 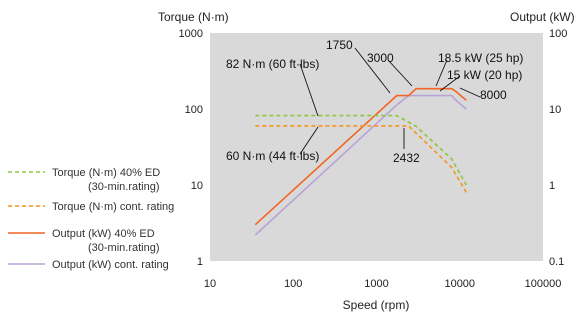 What do you see at coordinates (197, 186) in the screenshot?
I see `y-left-tick-label: 10` at bounding box center [197, 186].